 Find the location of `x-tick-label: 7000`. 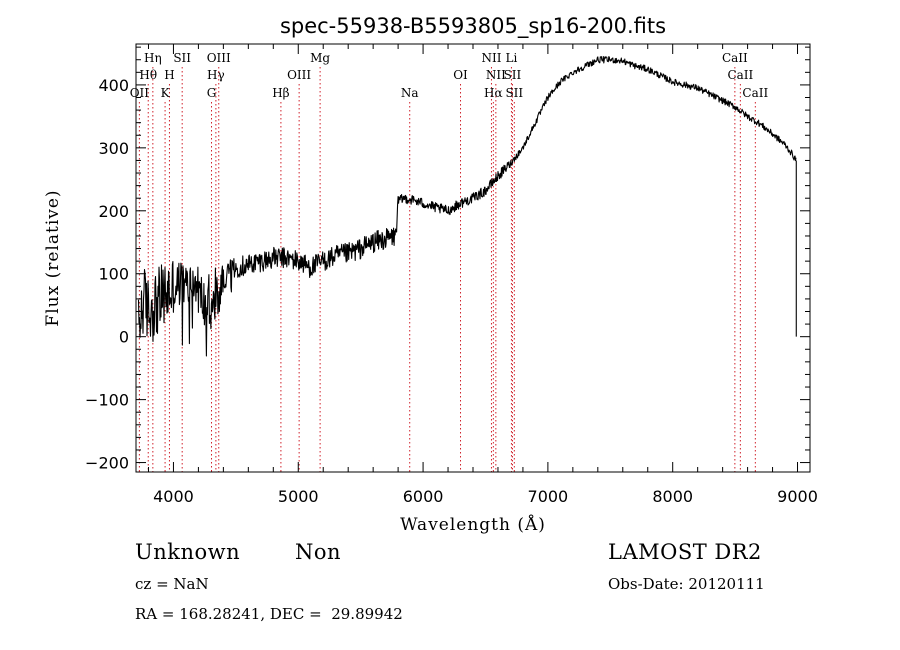

x-tick-label: 7000 is located at coordinates (548, 496).